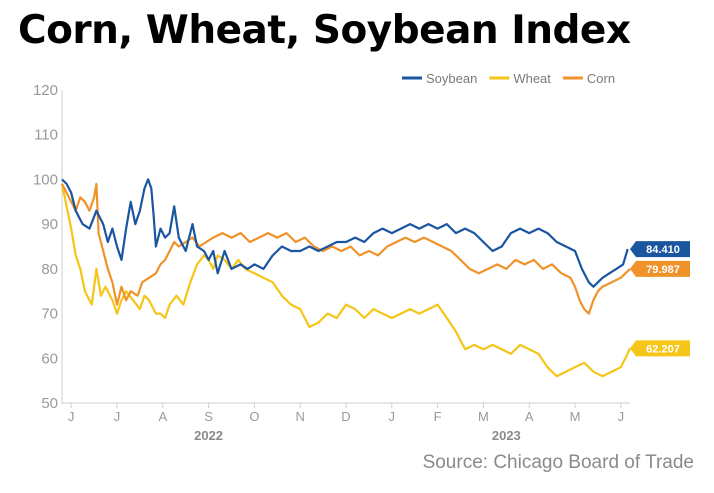  Describe the element at coordinates (254, 416) in the screenshot. I see `x-tick-label: O` at that location.